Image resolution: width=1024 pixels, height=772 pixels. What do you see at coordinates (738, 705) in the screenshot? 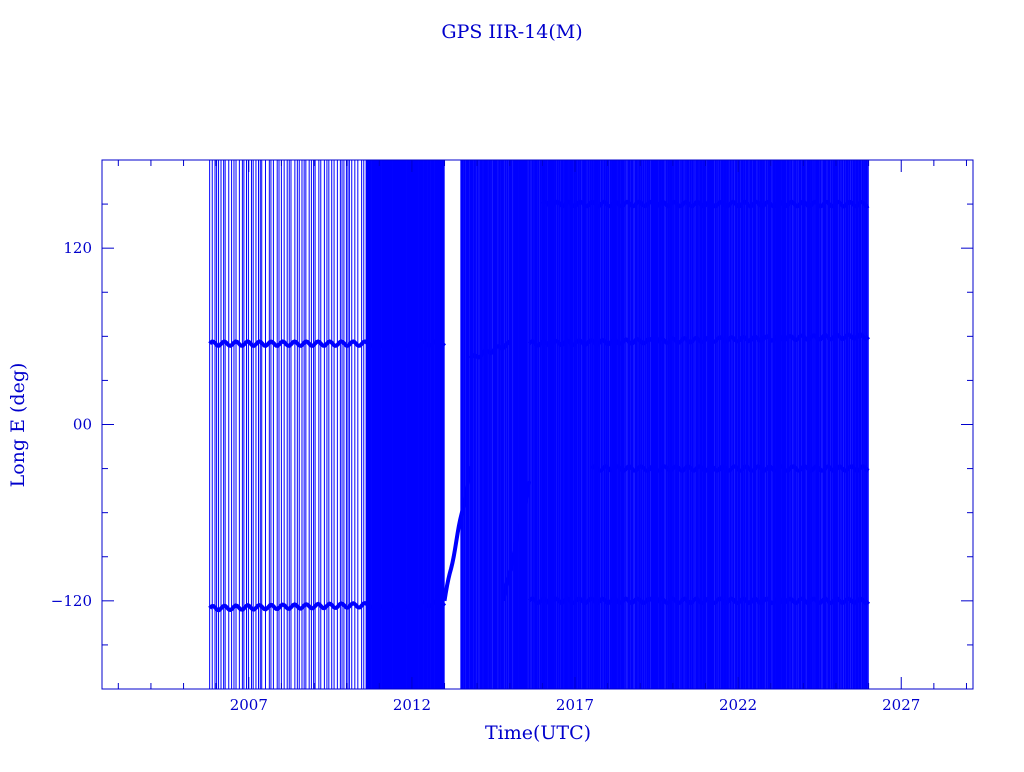
I see `x-tick-label: 2022` at bounding box center [738, 705].